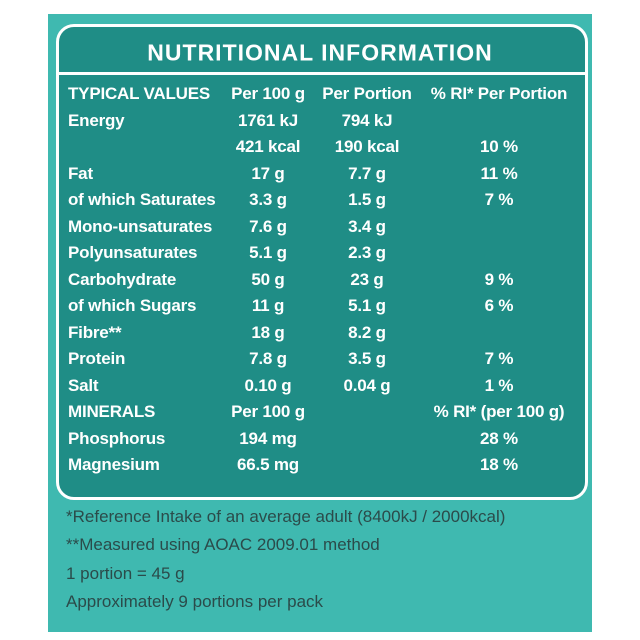 Image resolution: width=640 pixels, height=640 pixels. Describe the element at coordinates (367, 358) in the screenshot. I see `cell: 3.5 g` at that location.